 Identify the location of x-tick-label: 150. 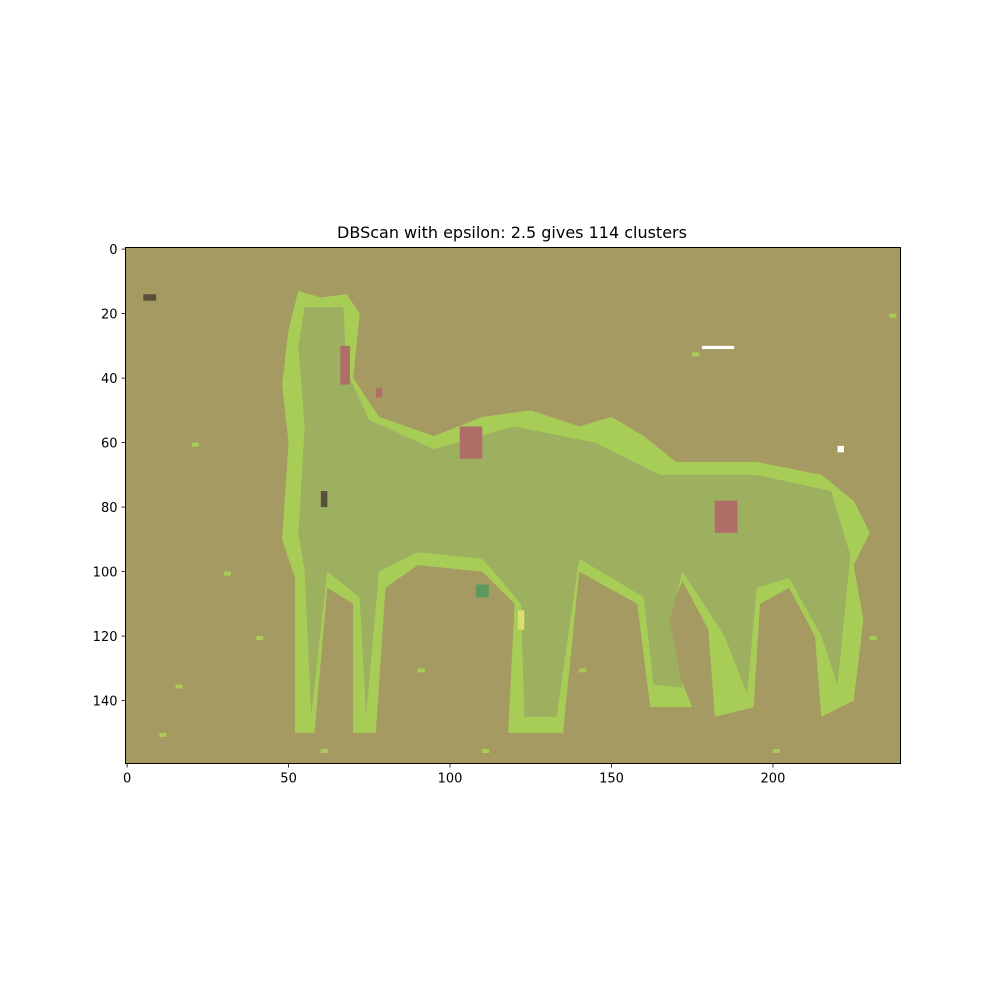
(611, 779).